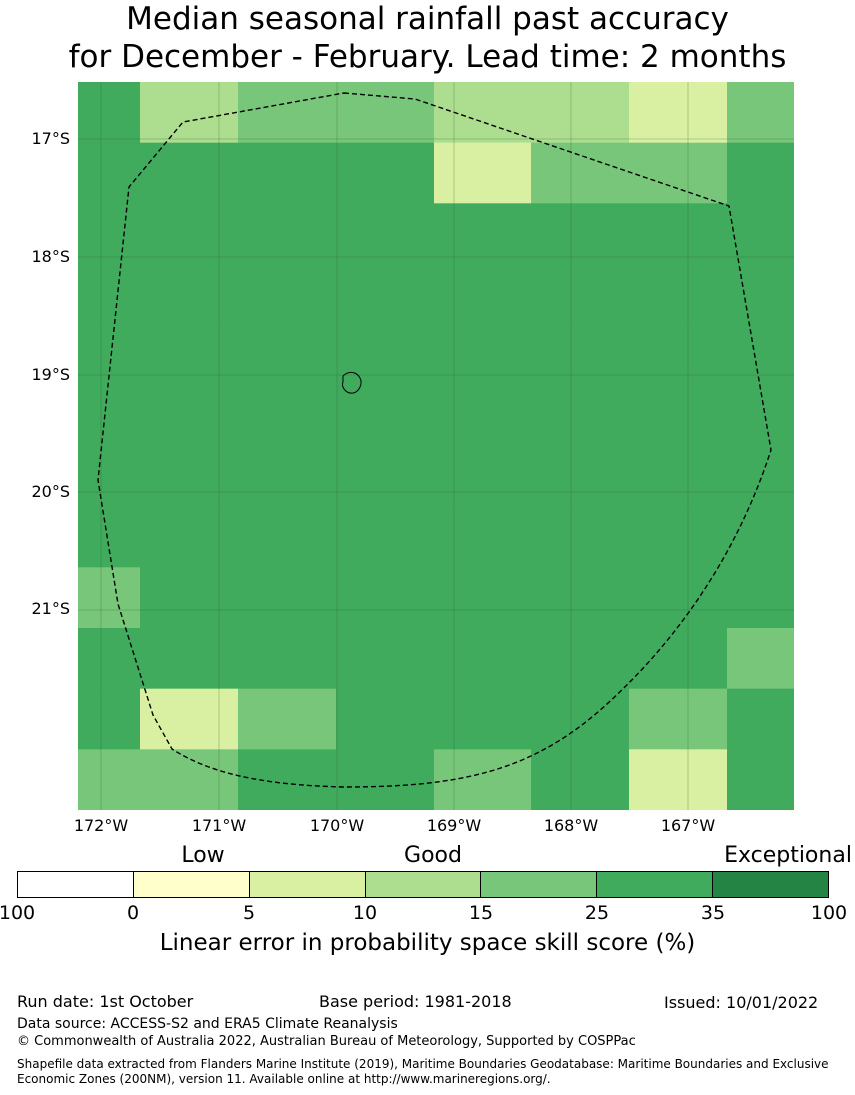  I want to click on lat-label: 19°S, so click(50, 374).